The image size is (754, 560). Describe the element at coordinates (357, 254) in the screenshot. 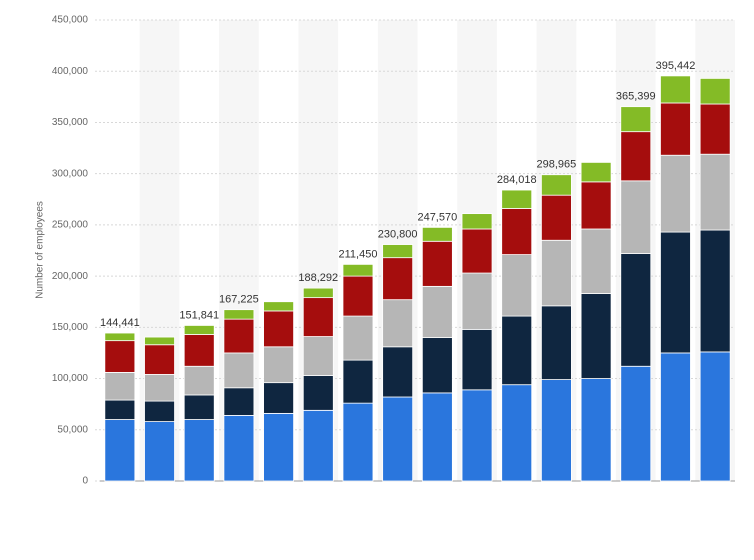

I see `total-label: 211,450` at that location.